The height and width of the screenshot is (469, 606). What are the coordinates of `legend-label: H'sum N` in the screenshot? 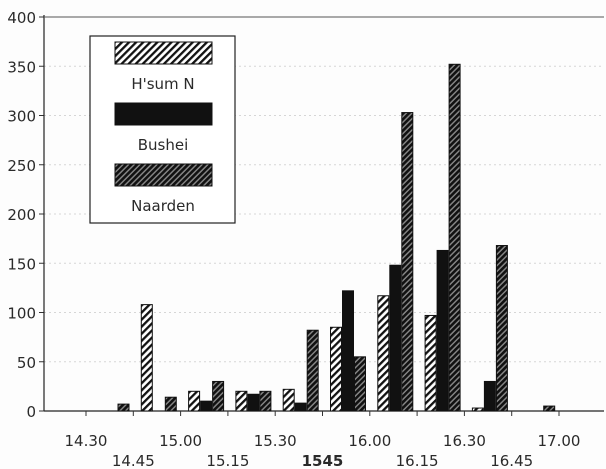 It's located at (162, 84).